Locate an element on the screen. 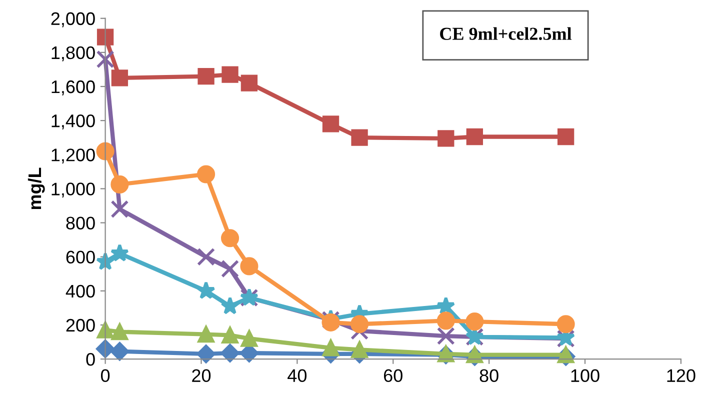 The width and height of the screenshot is (702, 408). y-tick-label: 600 is located at coordinates (80, 257).